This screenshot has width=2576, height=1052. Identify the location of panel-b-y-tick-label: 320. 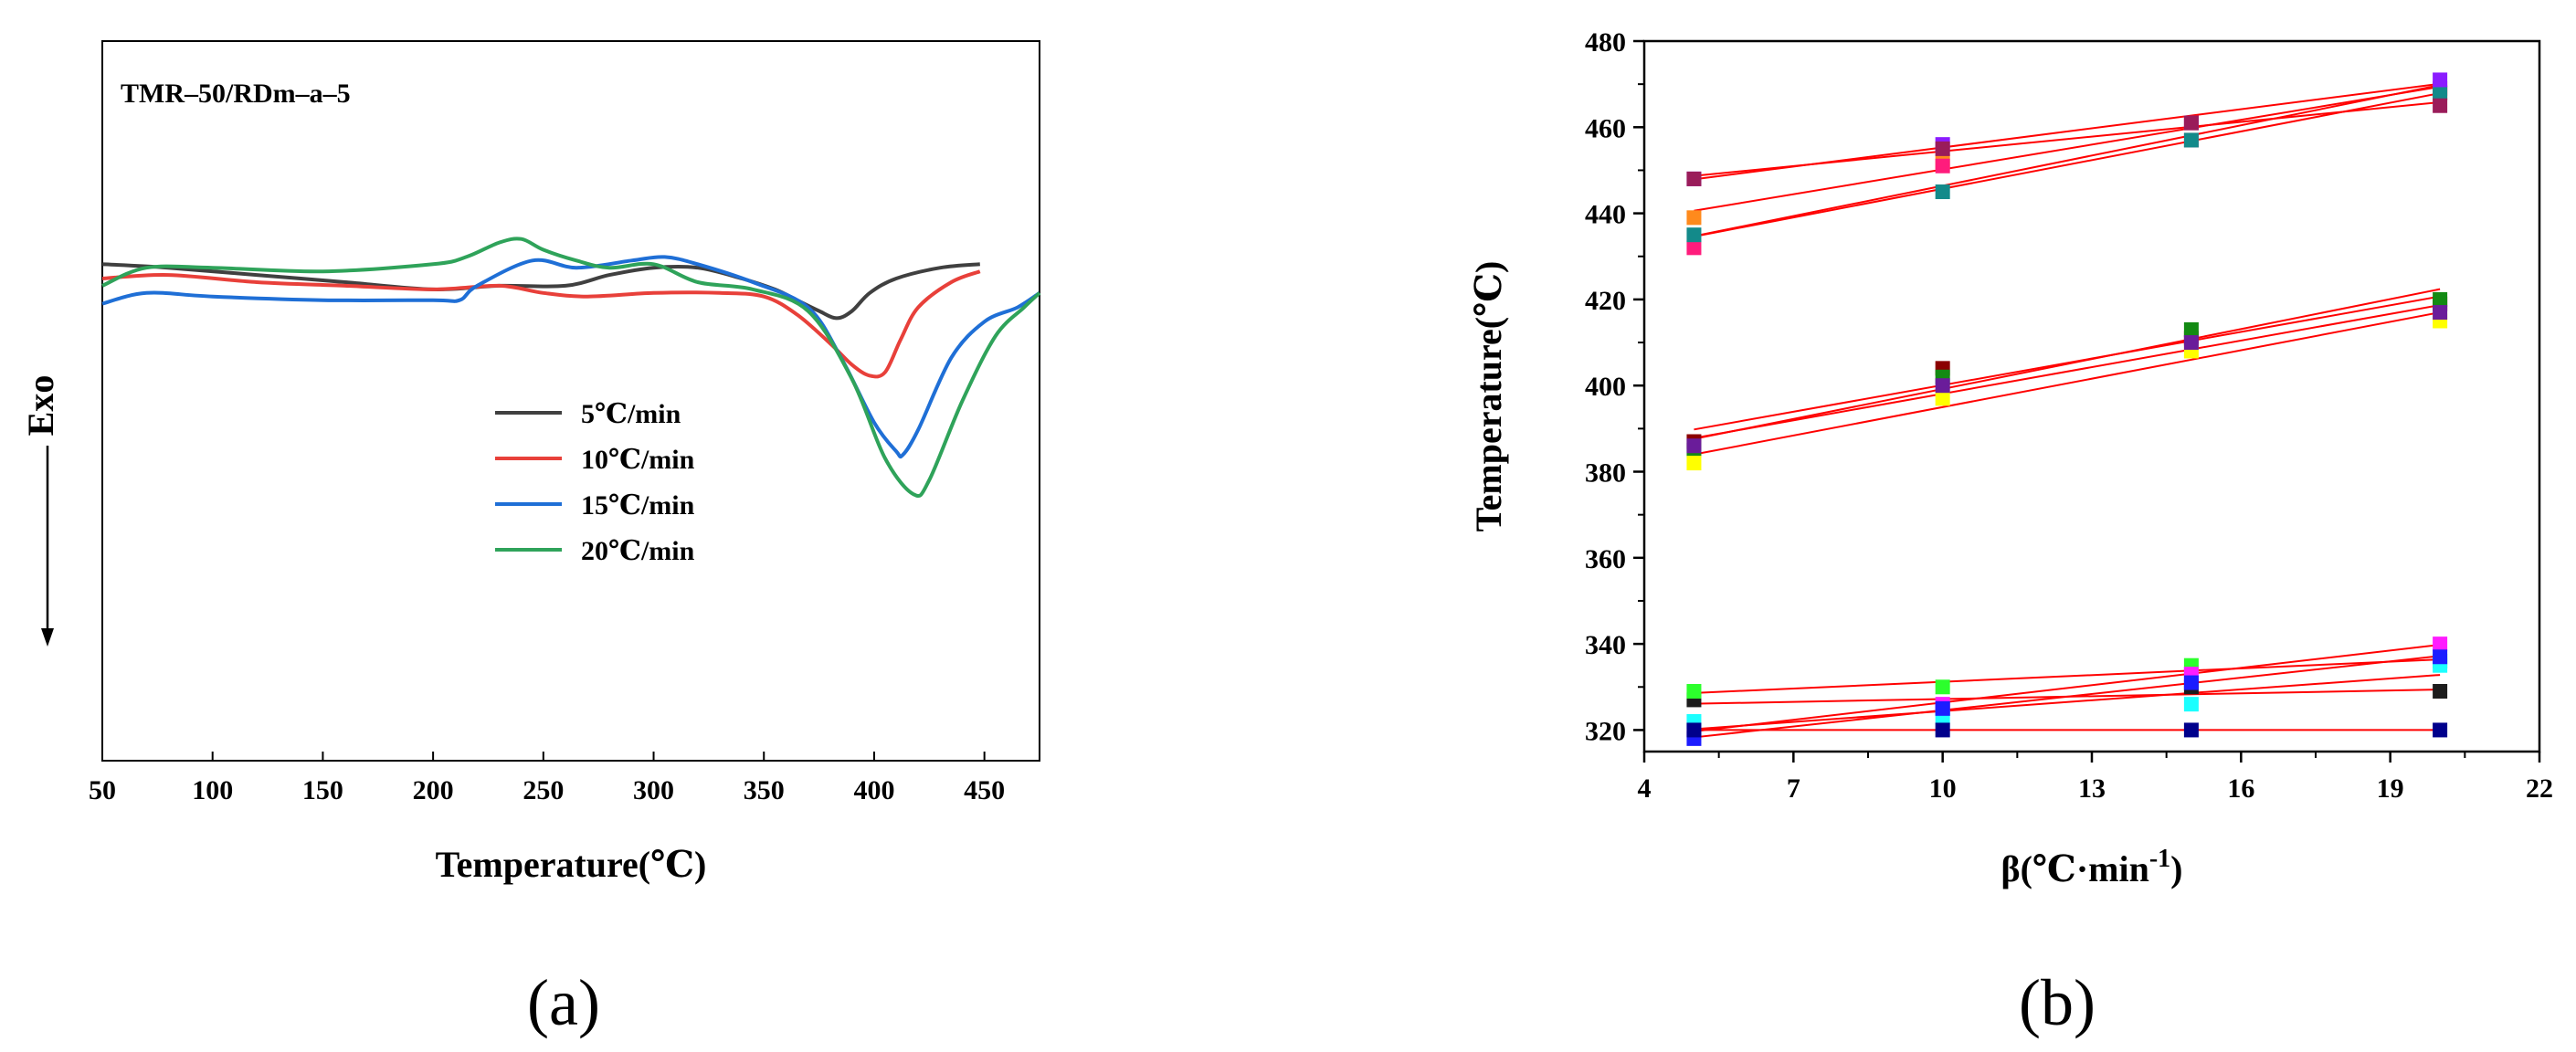
(1605, 731).